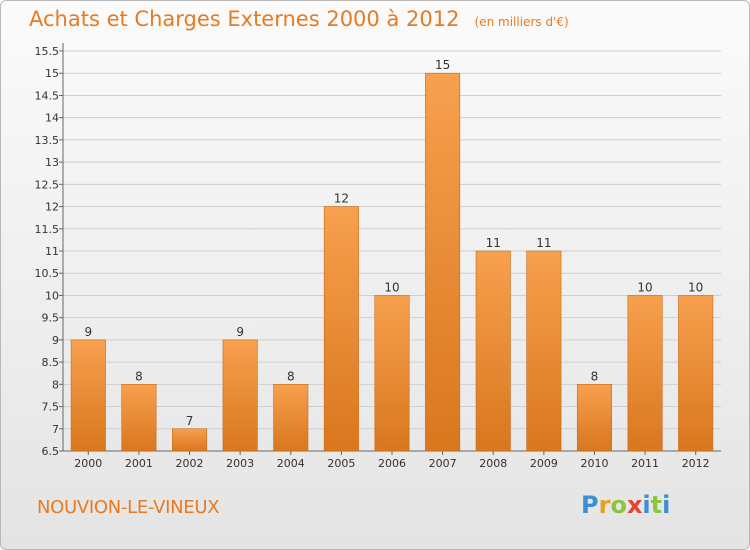 This screenshot has width=750, height=550. What do you see at coordinates (493, 463) in the screenshot?
I see `x-tick-label-2008: 2008` at bounding box center [493, 463].